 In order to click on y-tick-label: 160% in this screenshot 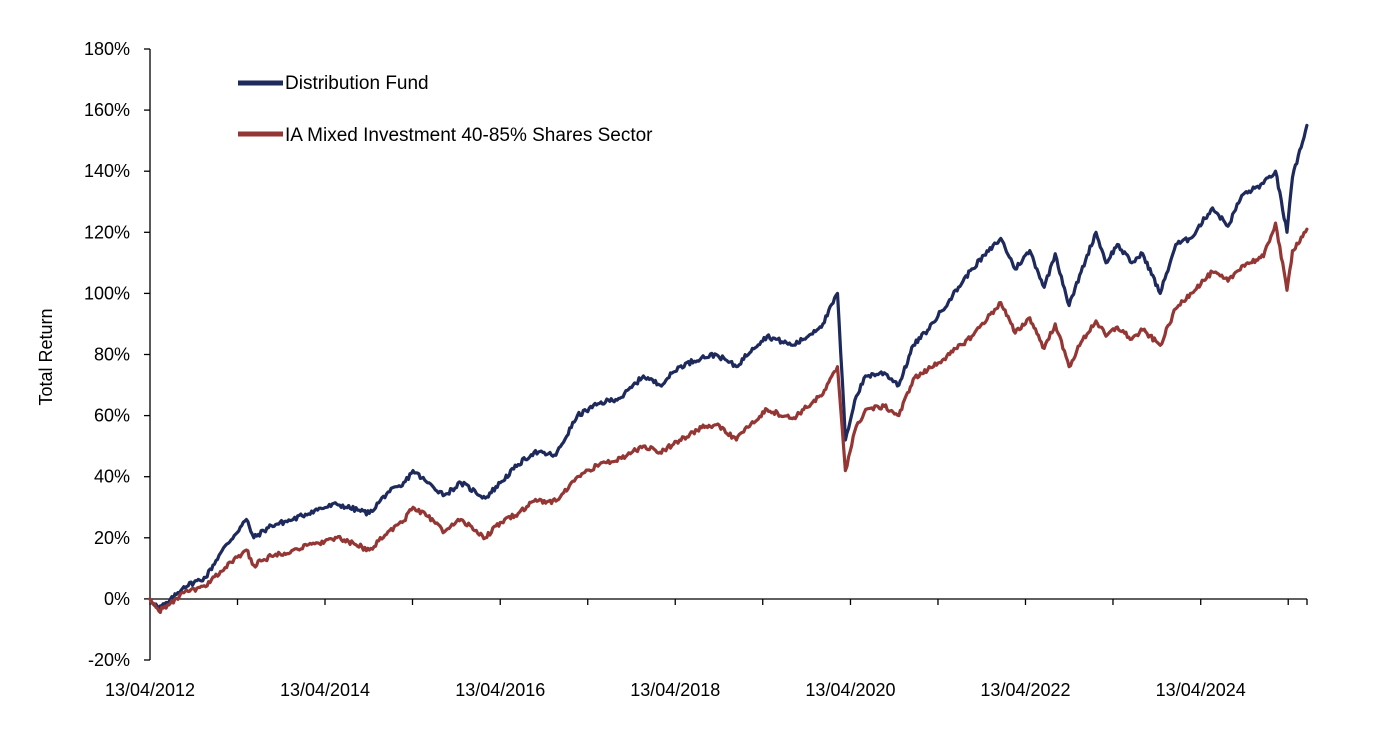, I will do `click(107, 110)`.